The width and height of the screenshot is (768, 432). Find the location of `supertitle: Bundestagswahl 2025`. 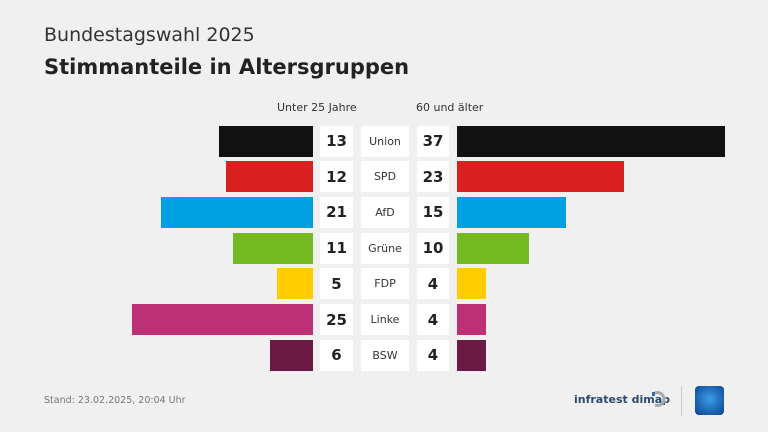

supertitle: Bundestagswahl 2025 is located at coordinates (149, 35).